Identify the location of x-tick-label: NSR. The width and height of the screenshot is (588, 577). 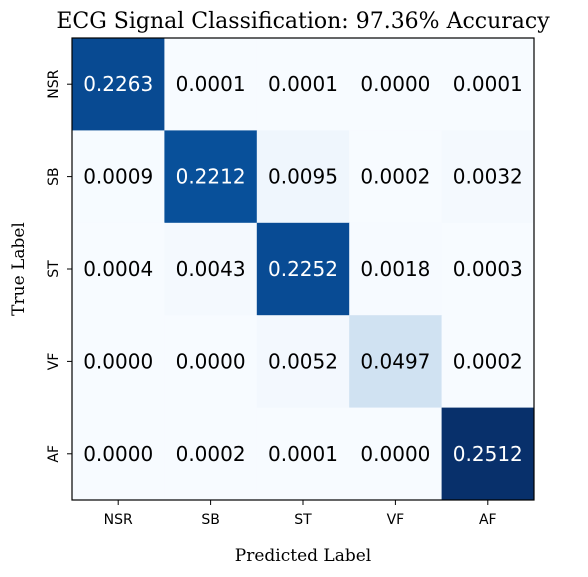
(118, 520).